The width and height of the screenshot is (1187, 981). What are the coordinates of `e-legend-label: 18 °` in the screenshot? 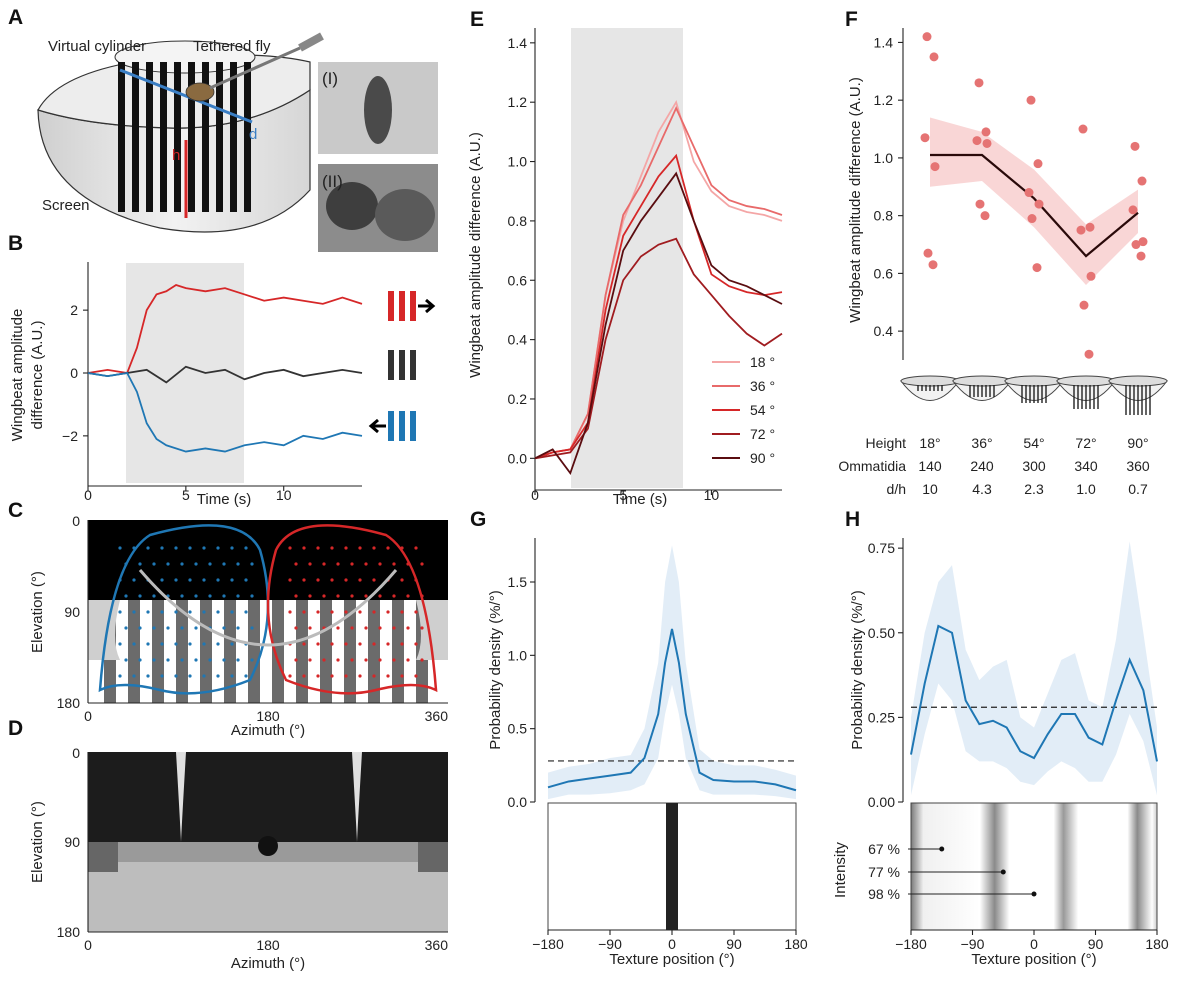 It's located at (762, 362).